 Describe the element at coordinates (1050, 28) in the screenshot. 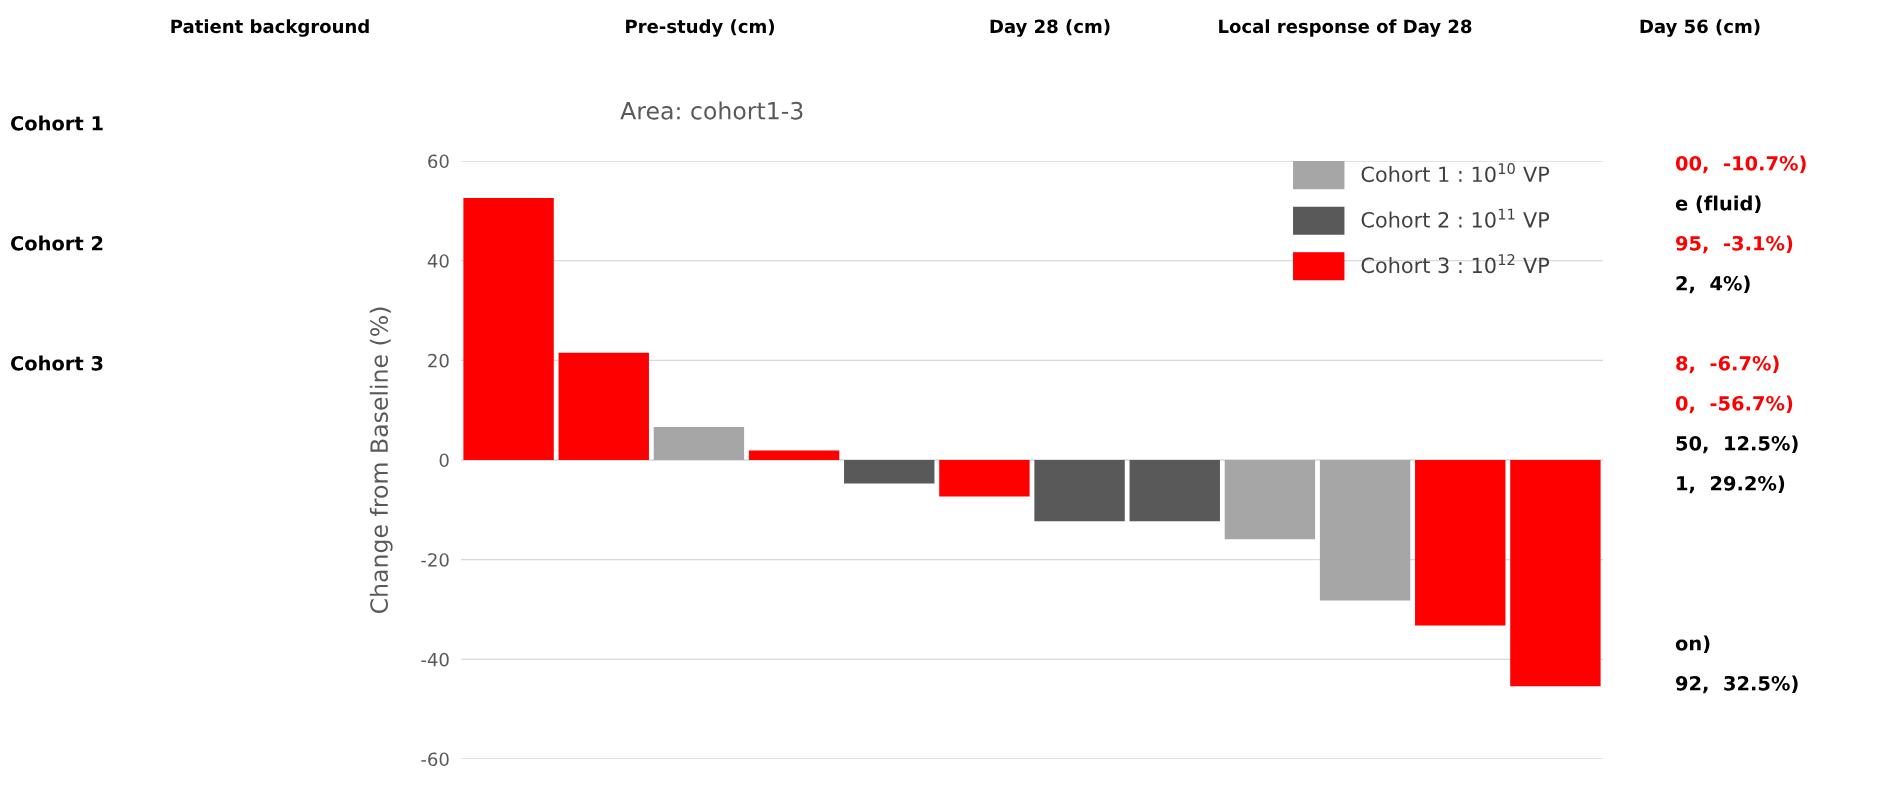

I see `text: Day 28 (cm)` at that location.